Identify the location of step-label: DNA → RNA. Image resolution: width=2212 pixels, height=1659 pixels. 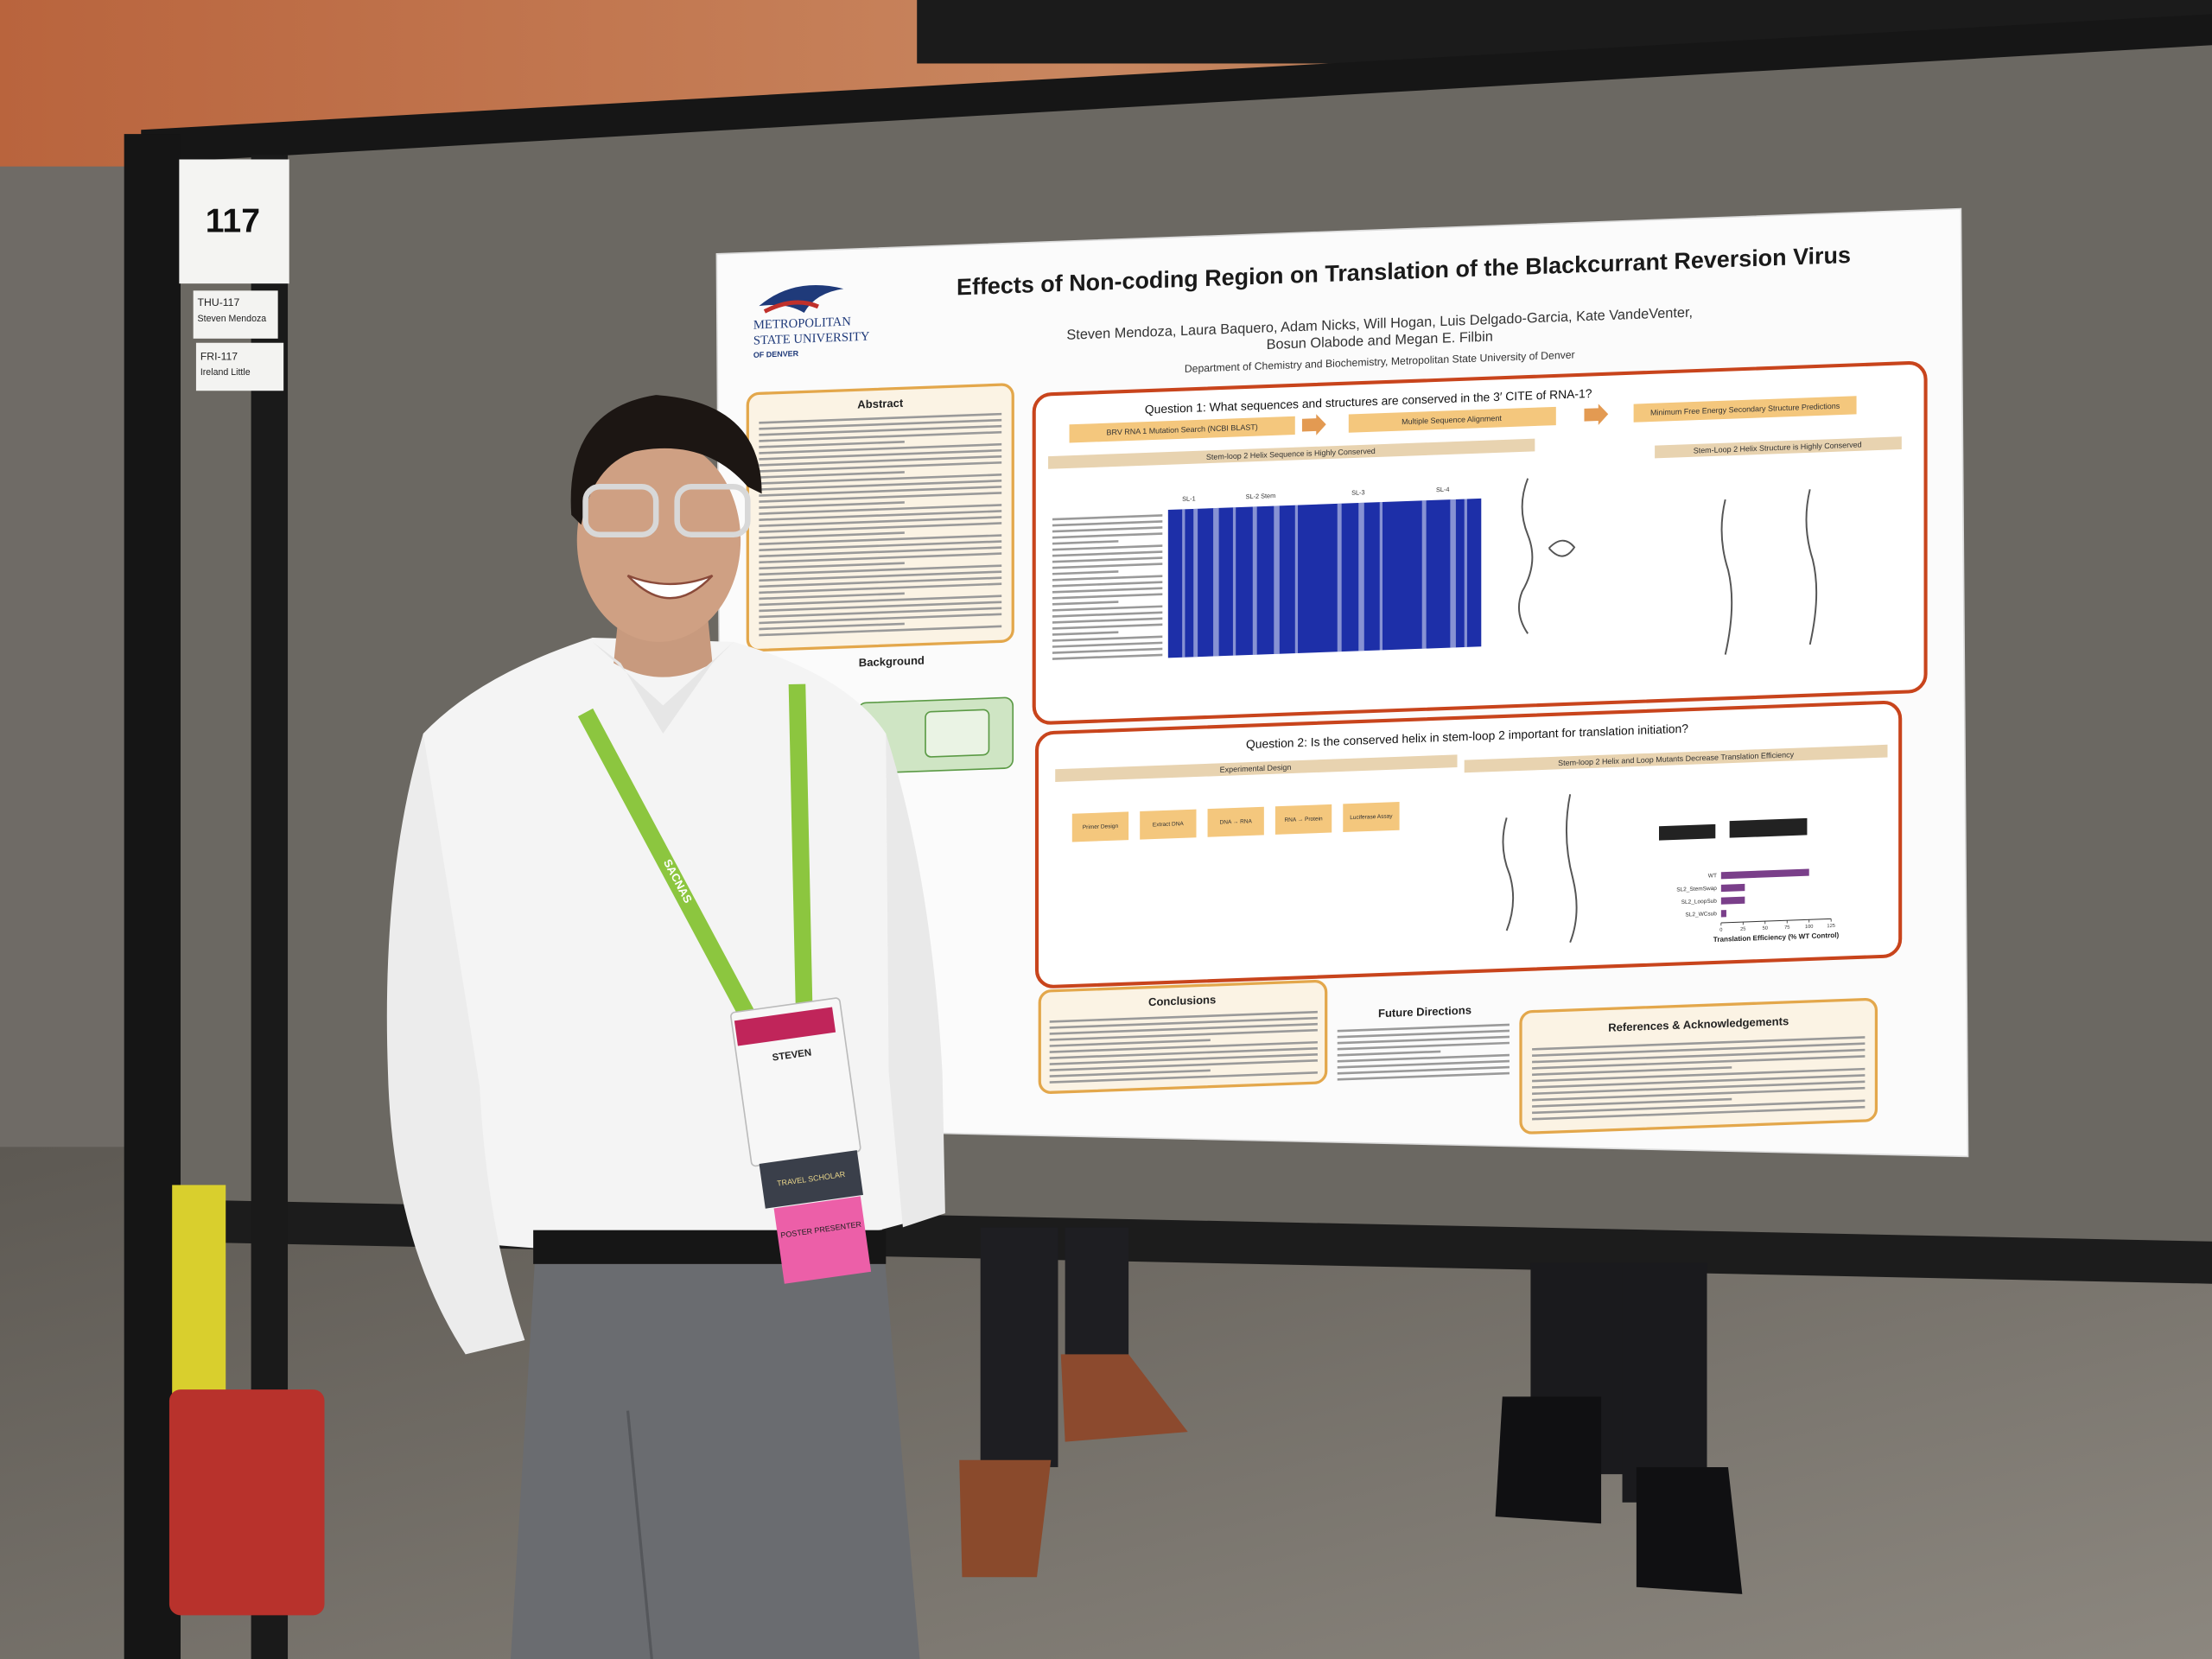
(1236, 821).